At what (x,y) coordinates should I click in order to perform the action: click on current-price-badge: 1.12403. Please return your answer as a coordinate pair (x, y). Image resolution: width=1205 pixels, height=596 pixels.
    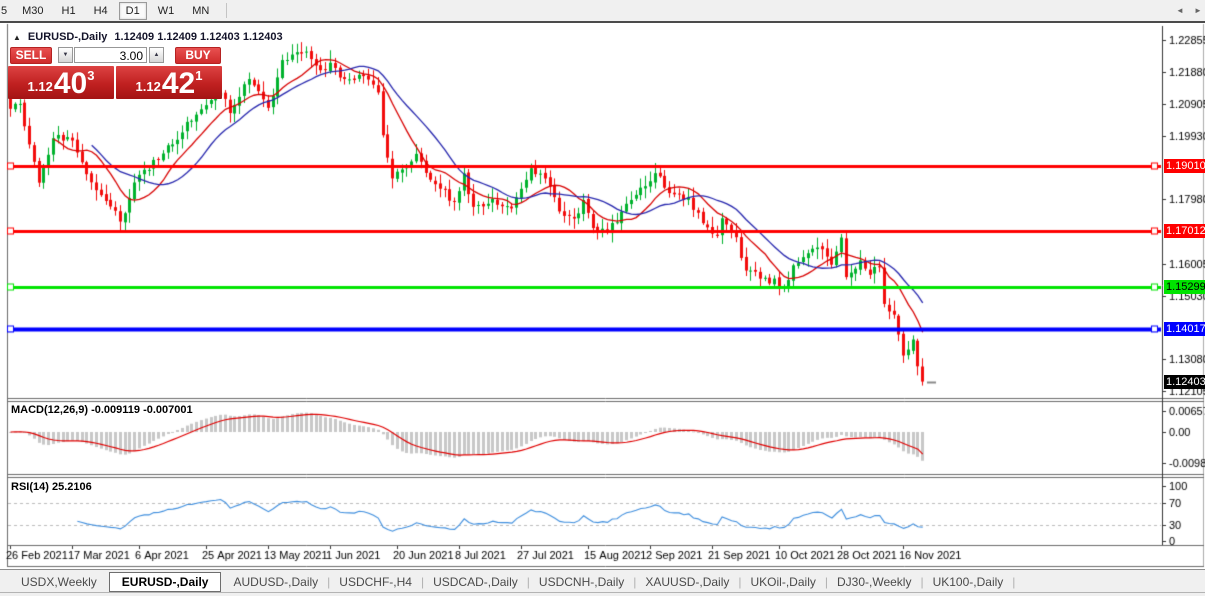
    Looking at the image, I should click on (1184, 382).